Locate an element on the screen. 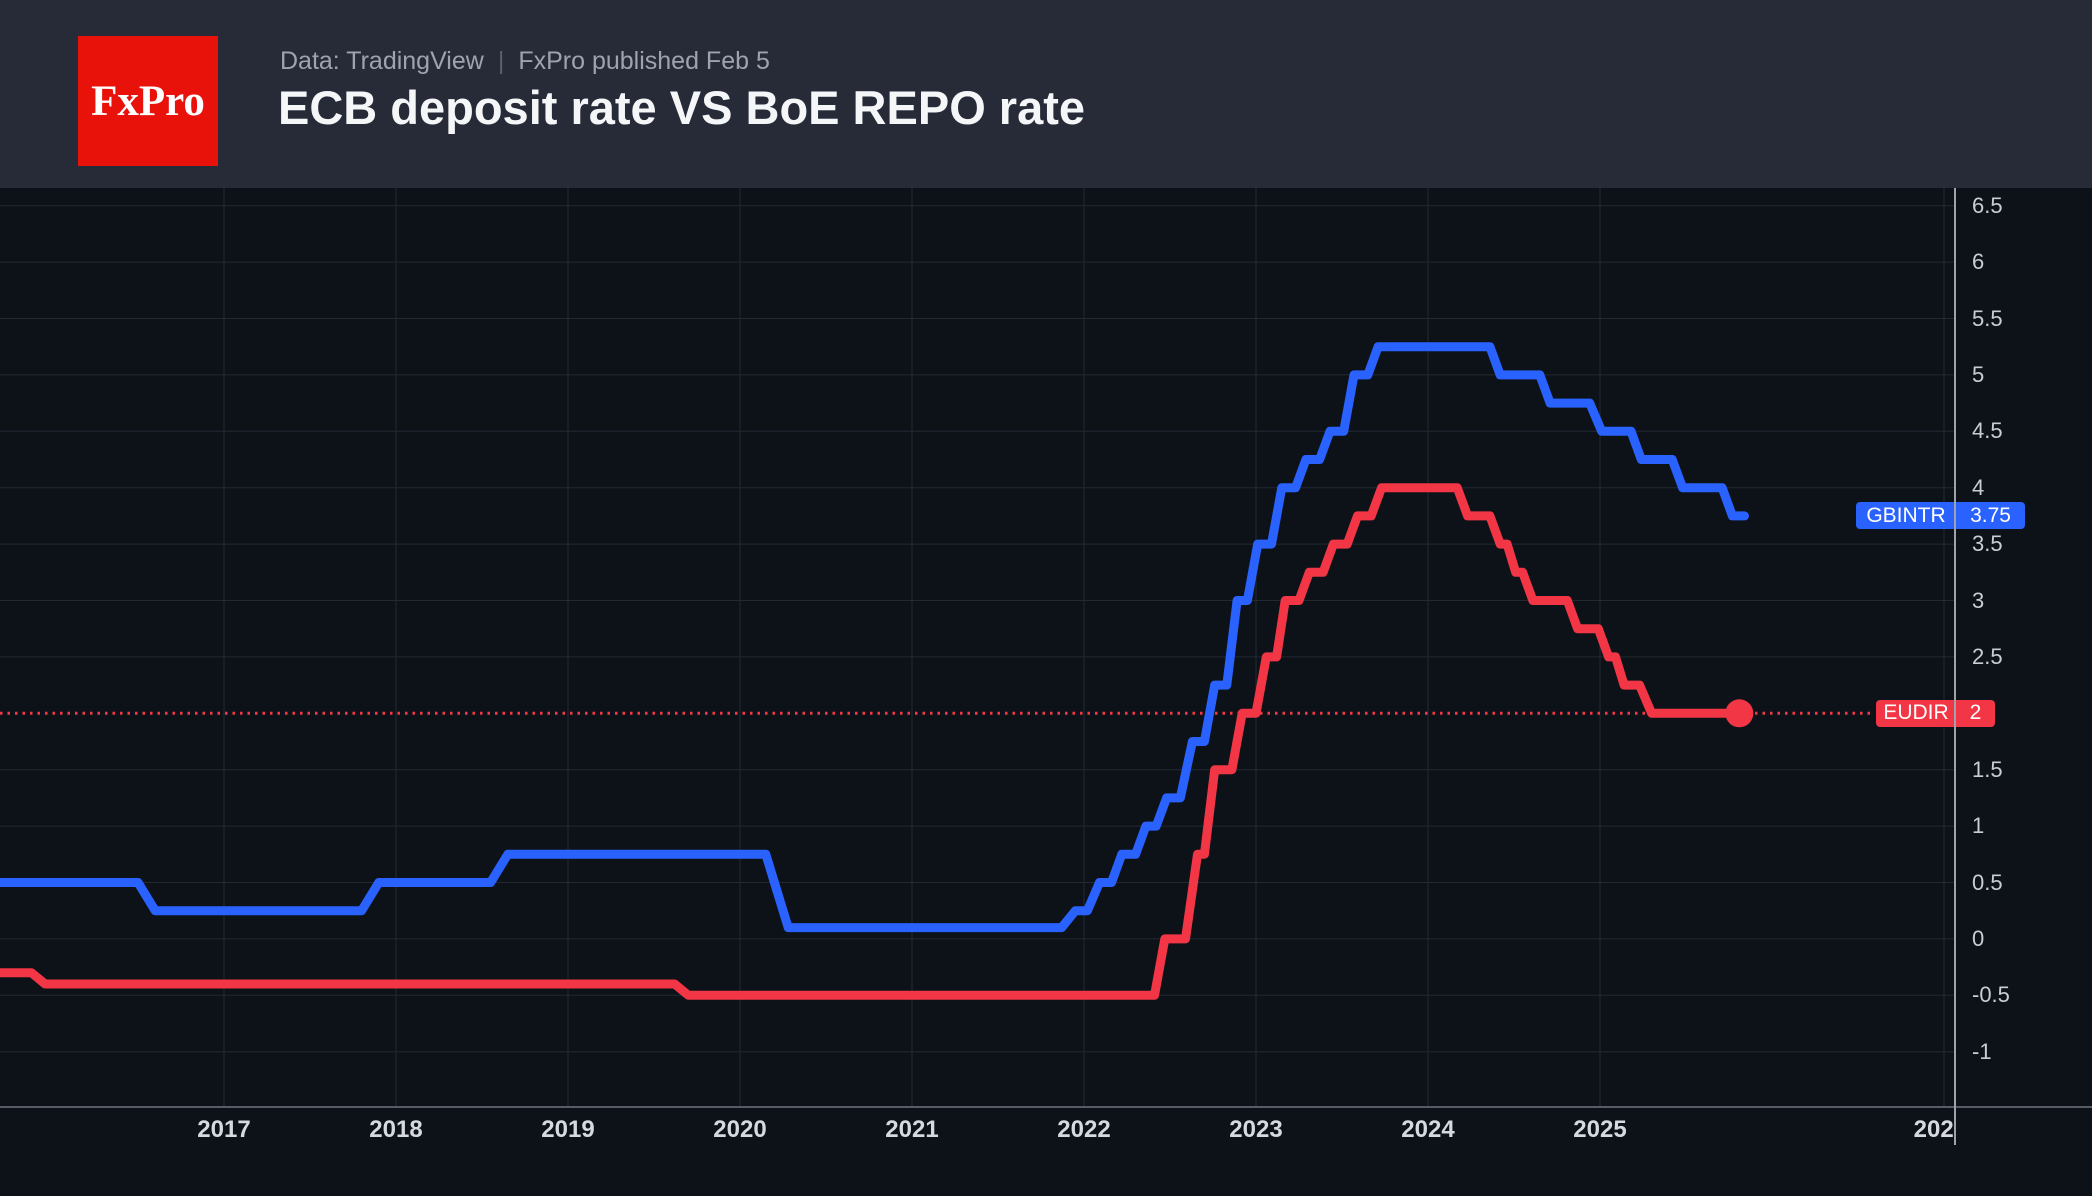  data-source-text: Data: TradingView is located at coordinates (382, 61).